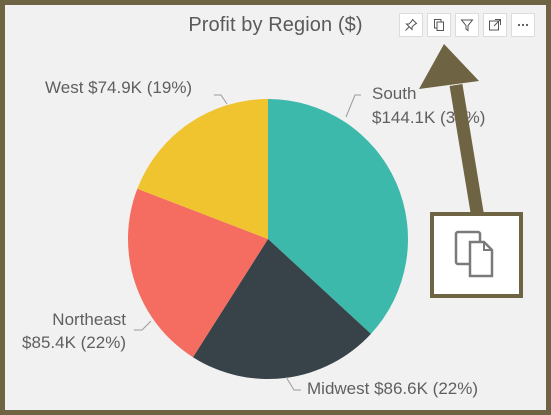 The height and width of the screenshot is (415, 551). What do you see at coordinates (197, 273) in the screenshot?
I see `pie-slice-northeast` at bounding box center [197, 273].